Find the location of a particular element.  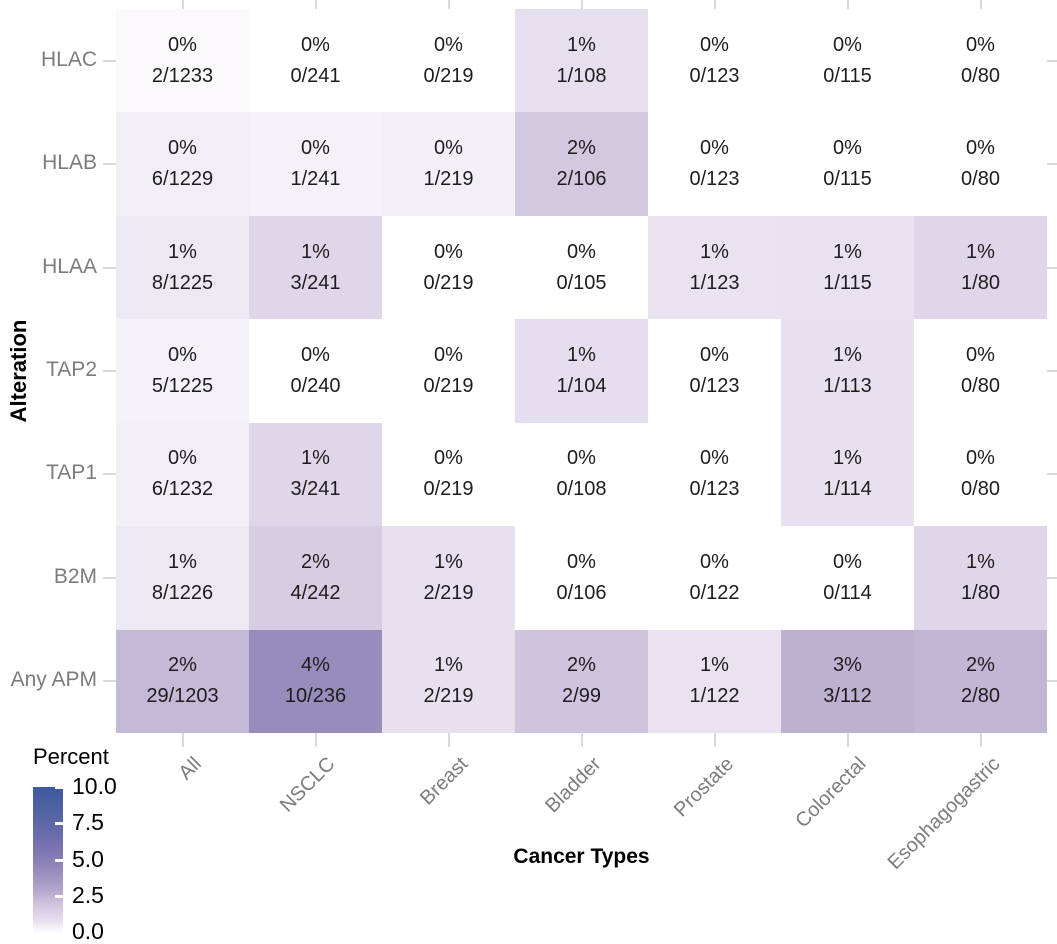

cell-fraction-label: 0/122 is located at coordinates (714, 592).